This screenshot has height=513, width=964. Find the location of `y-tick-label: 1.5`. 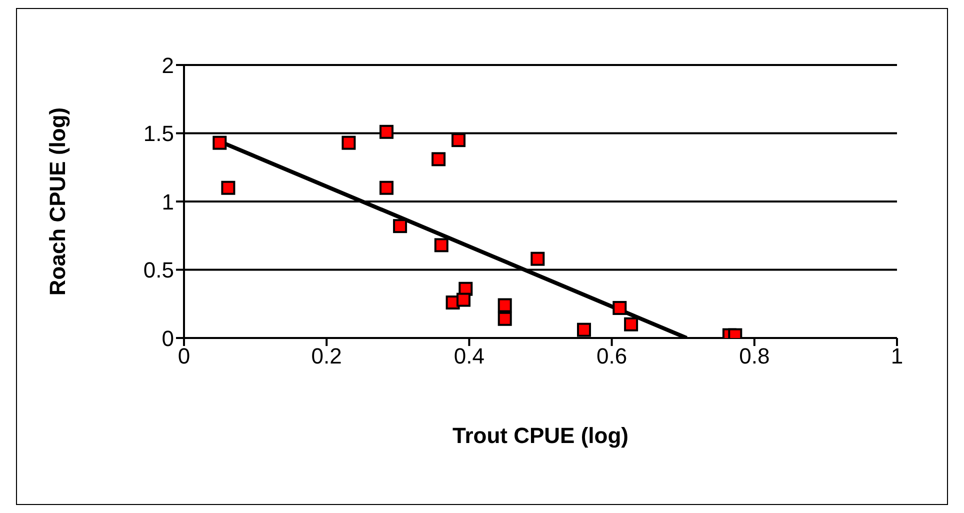

y-tick-label: 1.5 is located at coordinates (158, 133).